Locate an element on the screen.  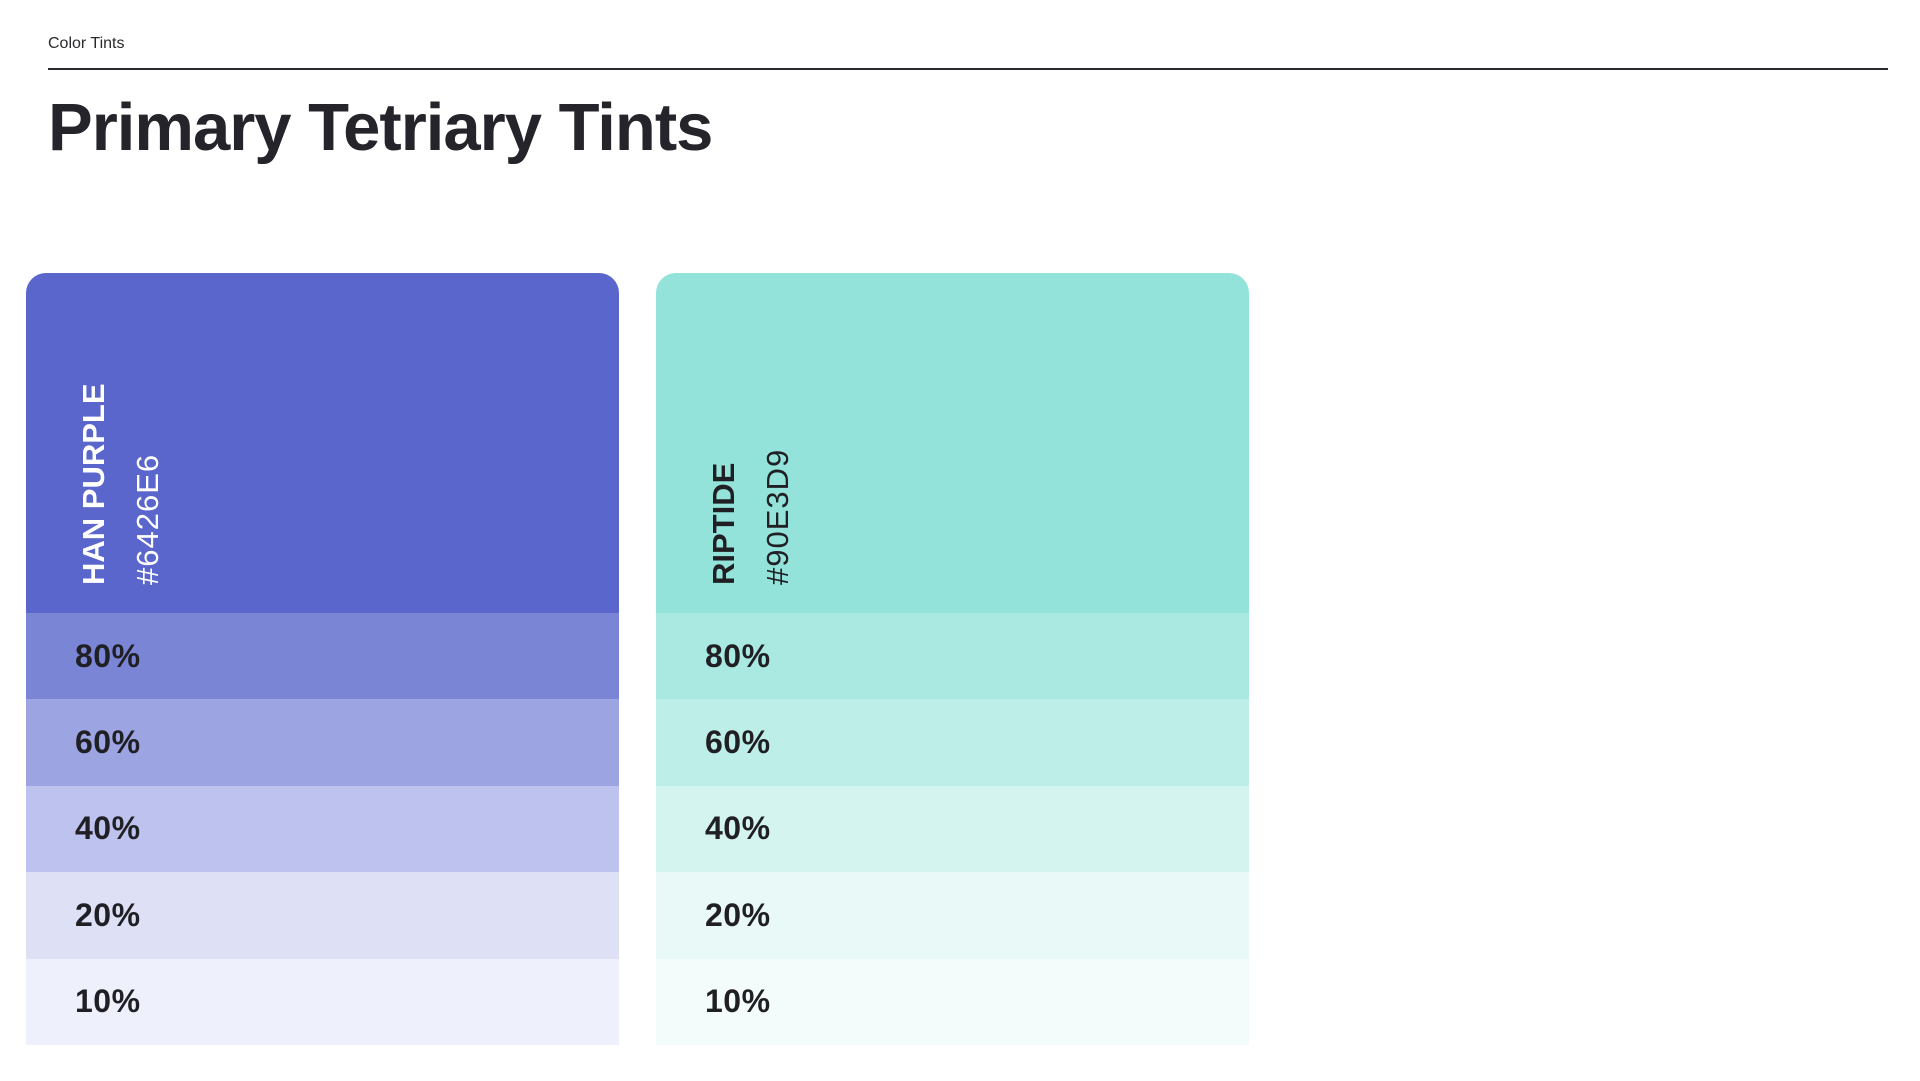
swatch-label-group: HAN PURPLE #6426E6 is located at coordinates (119, 455).